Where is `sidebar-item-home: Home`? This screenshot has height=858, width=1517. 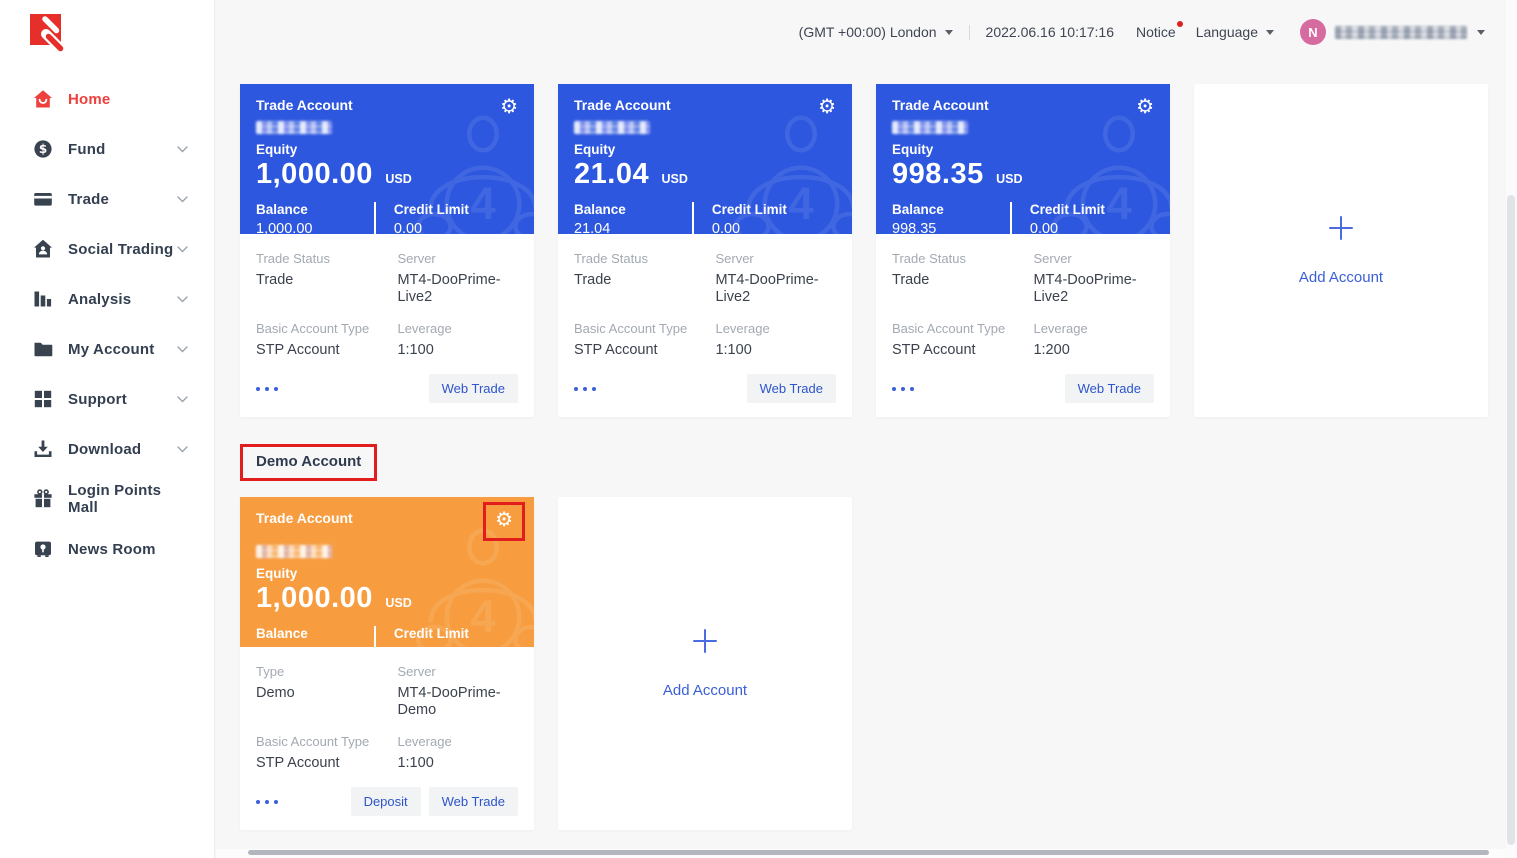 sidebar-item-home: Home is located at coordinates (107, 99).